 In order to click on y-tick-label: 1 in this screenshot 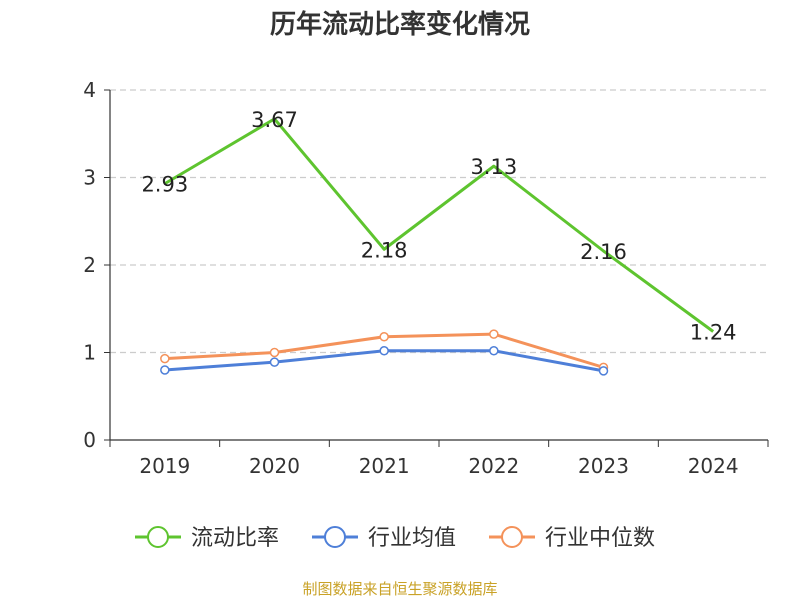, I will do `click(89, 353)`.